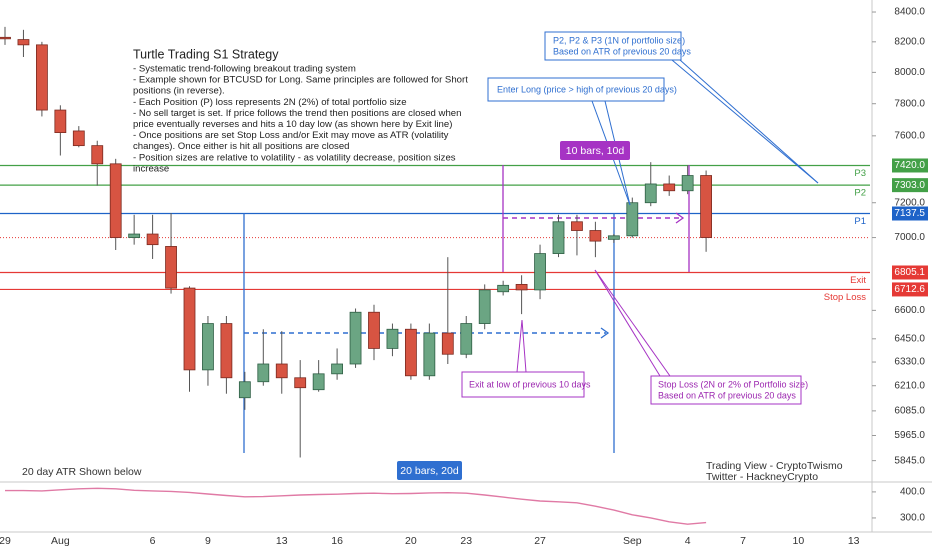  What do you see at coordinates (5, 541) in the screenshot?
I see `x-tick-label: 29` at bounding box center [5, 541].